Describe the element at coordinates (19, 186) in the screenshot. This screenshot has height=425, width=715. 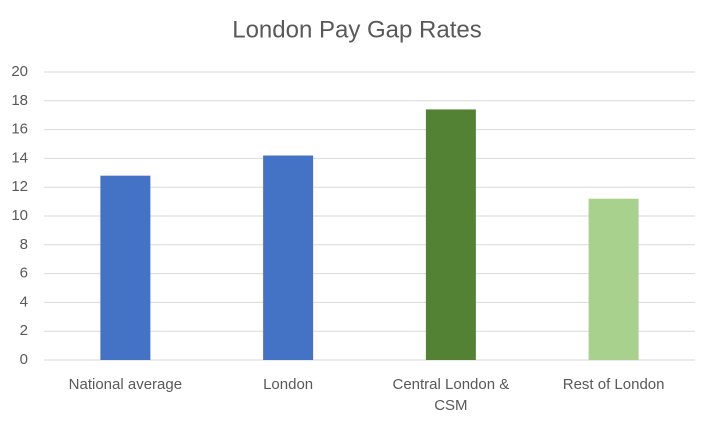
I see `y-tick-label: 12` at that location.